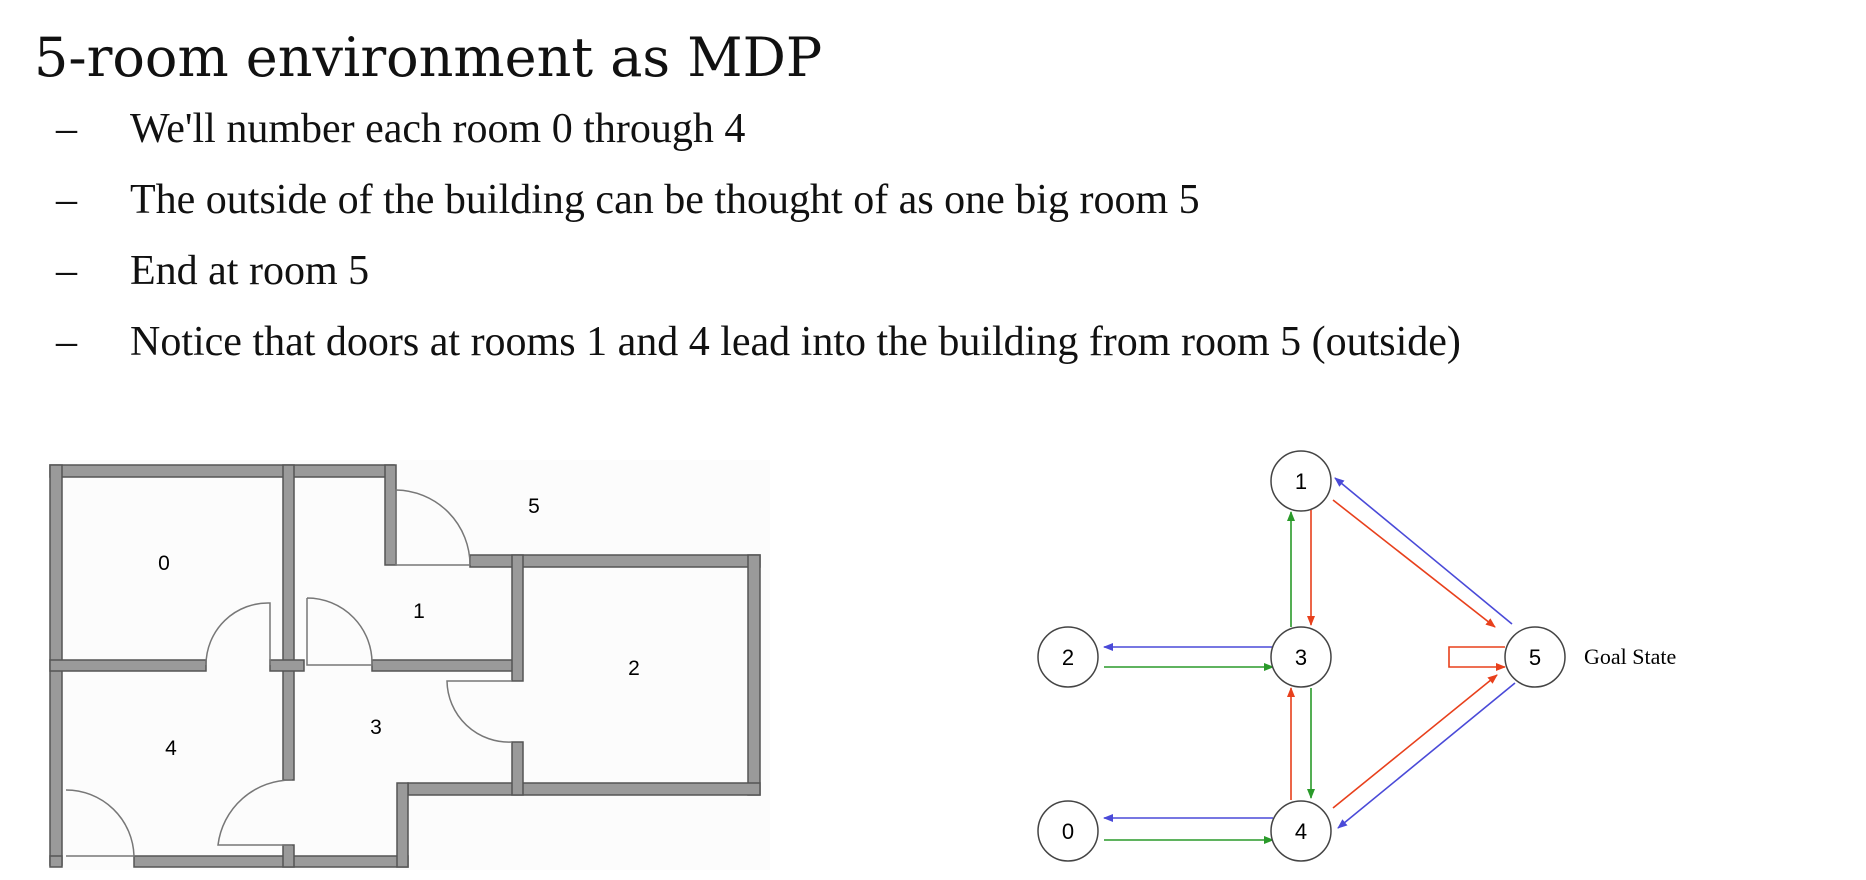 The height and width of the screenshot is (880, 1866). I want to click on node-4-label: 4, so click(1301, 831).